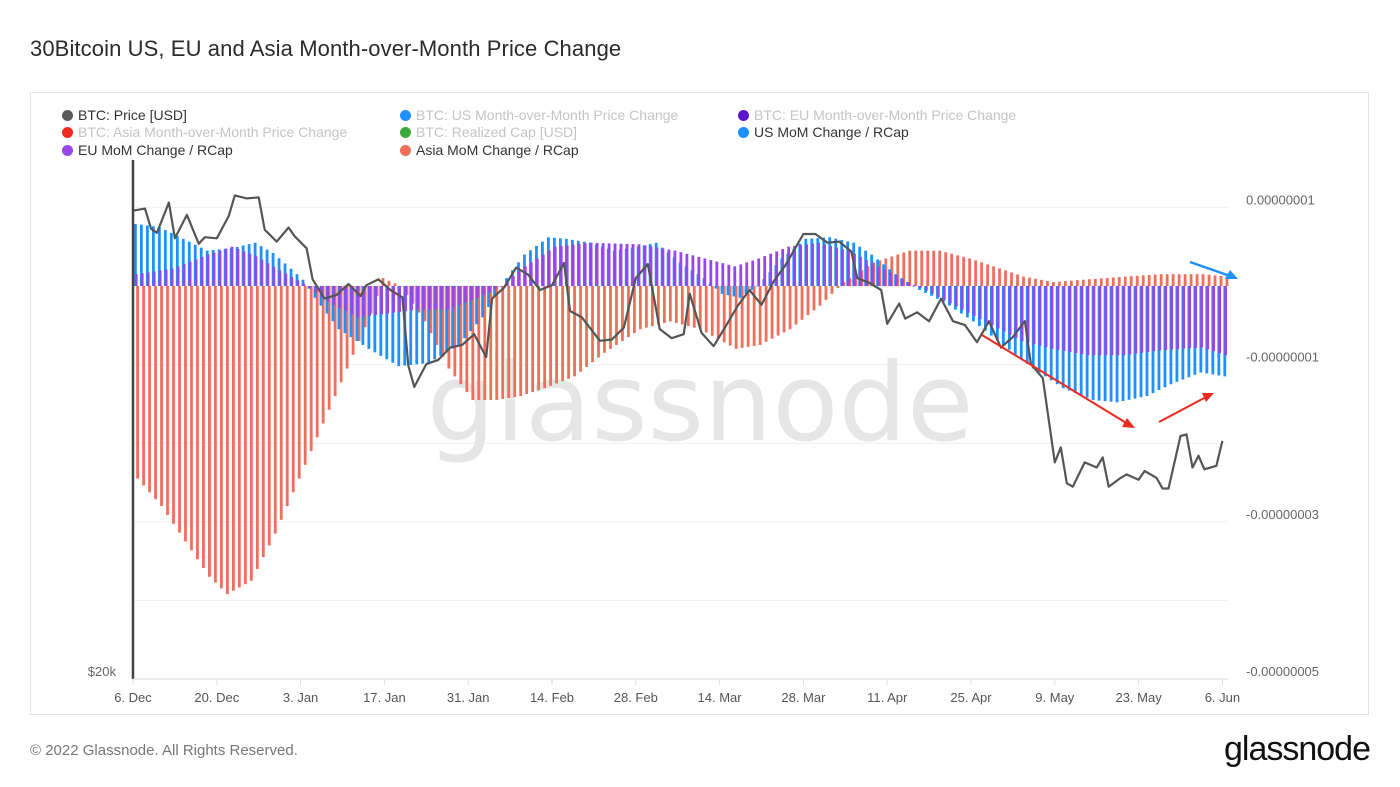 The height and width of the screenshot is (787, 1400). I want to click on x-tick-label: 11. Apr, so click(887, 697).